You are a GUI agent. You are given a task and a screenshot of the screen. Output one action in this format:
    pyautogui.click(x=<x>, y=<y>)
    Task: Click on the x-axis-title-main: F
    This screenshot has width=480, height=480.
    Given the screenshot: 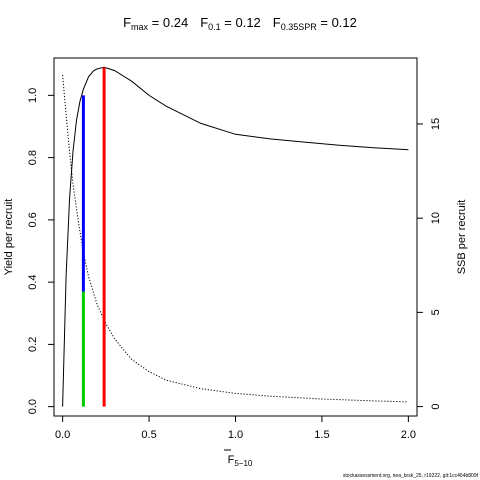 What is the action you would take?
    pyautogui.click(x=231, y=460)
    